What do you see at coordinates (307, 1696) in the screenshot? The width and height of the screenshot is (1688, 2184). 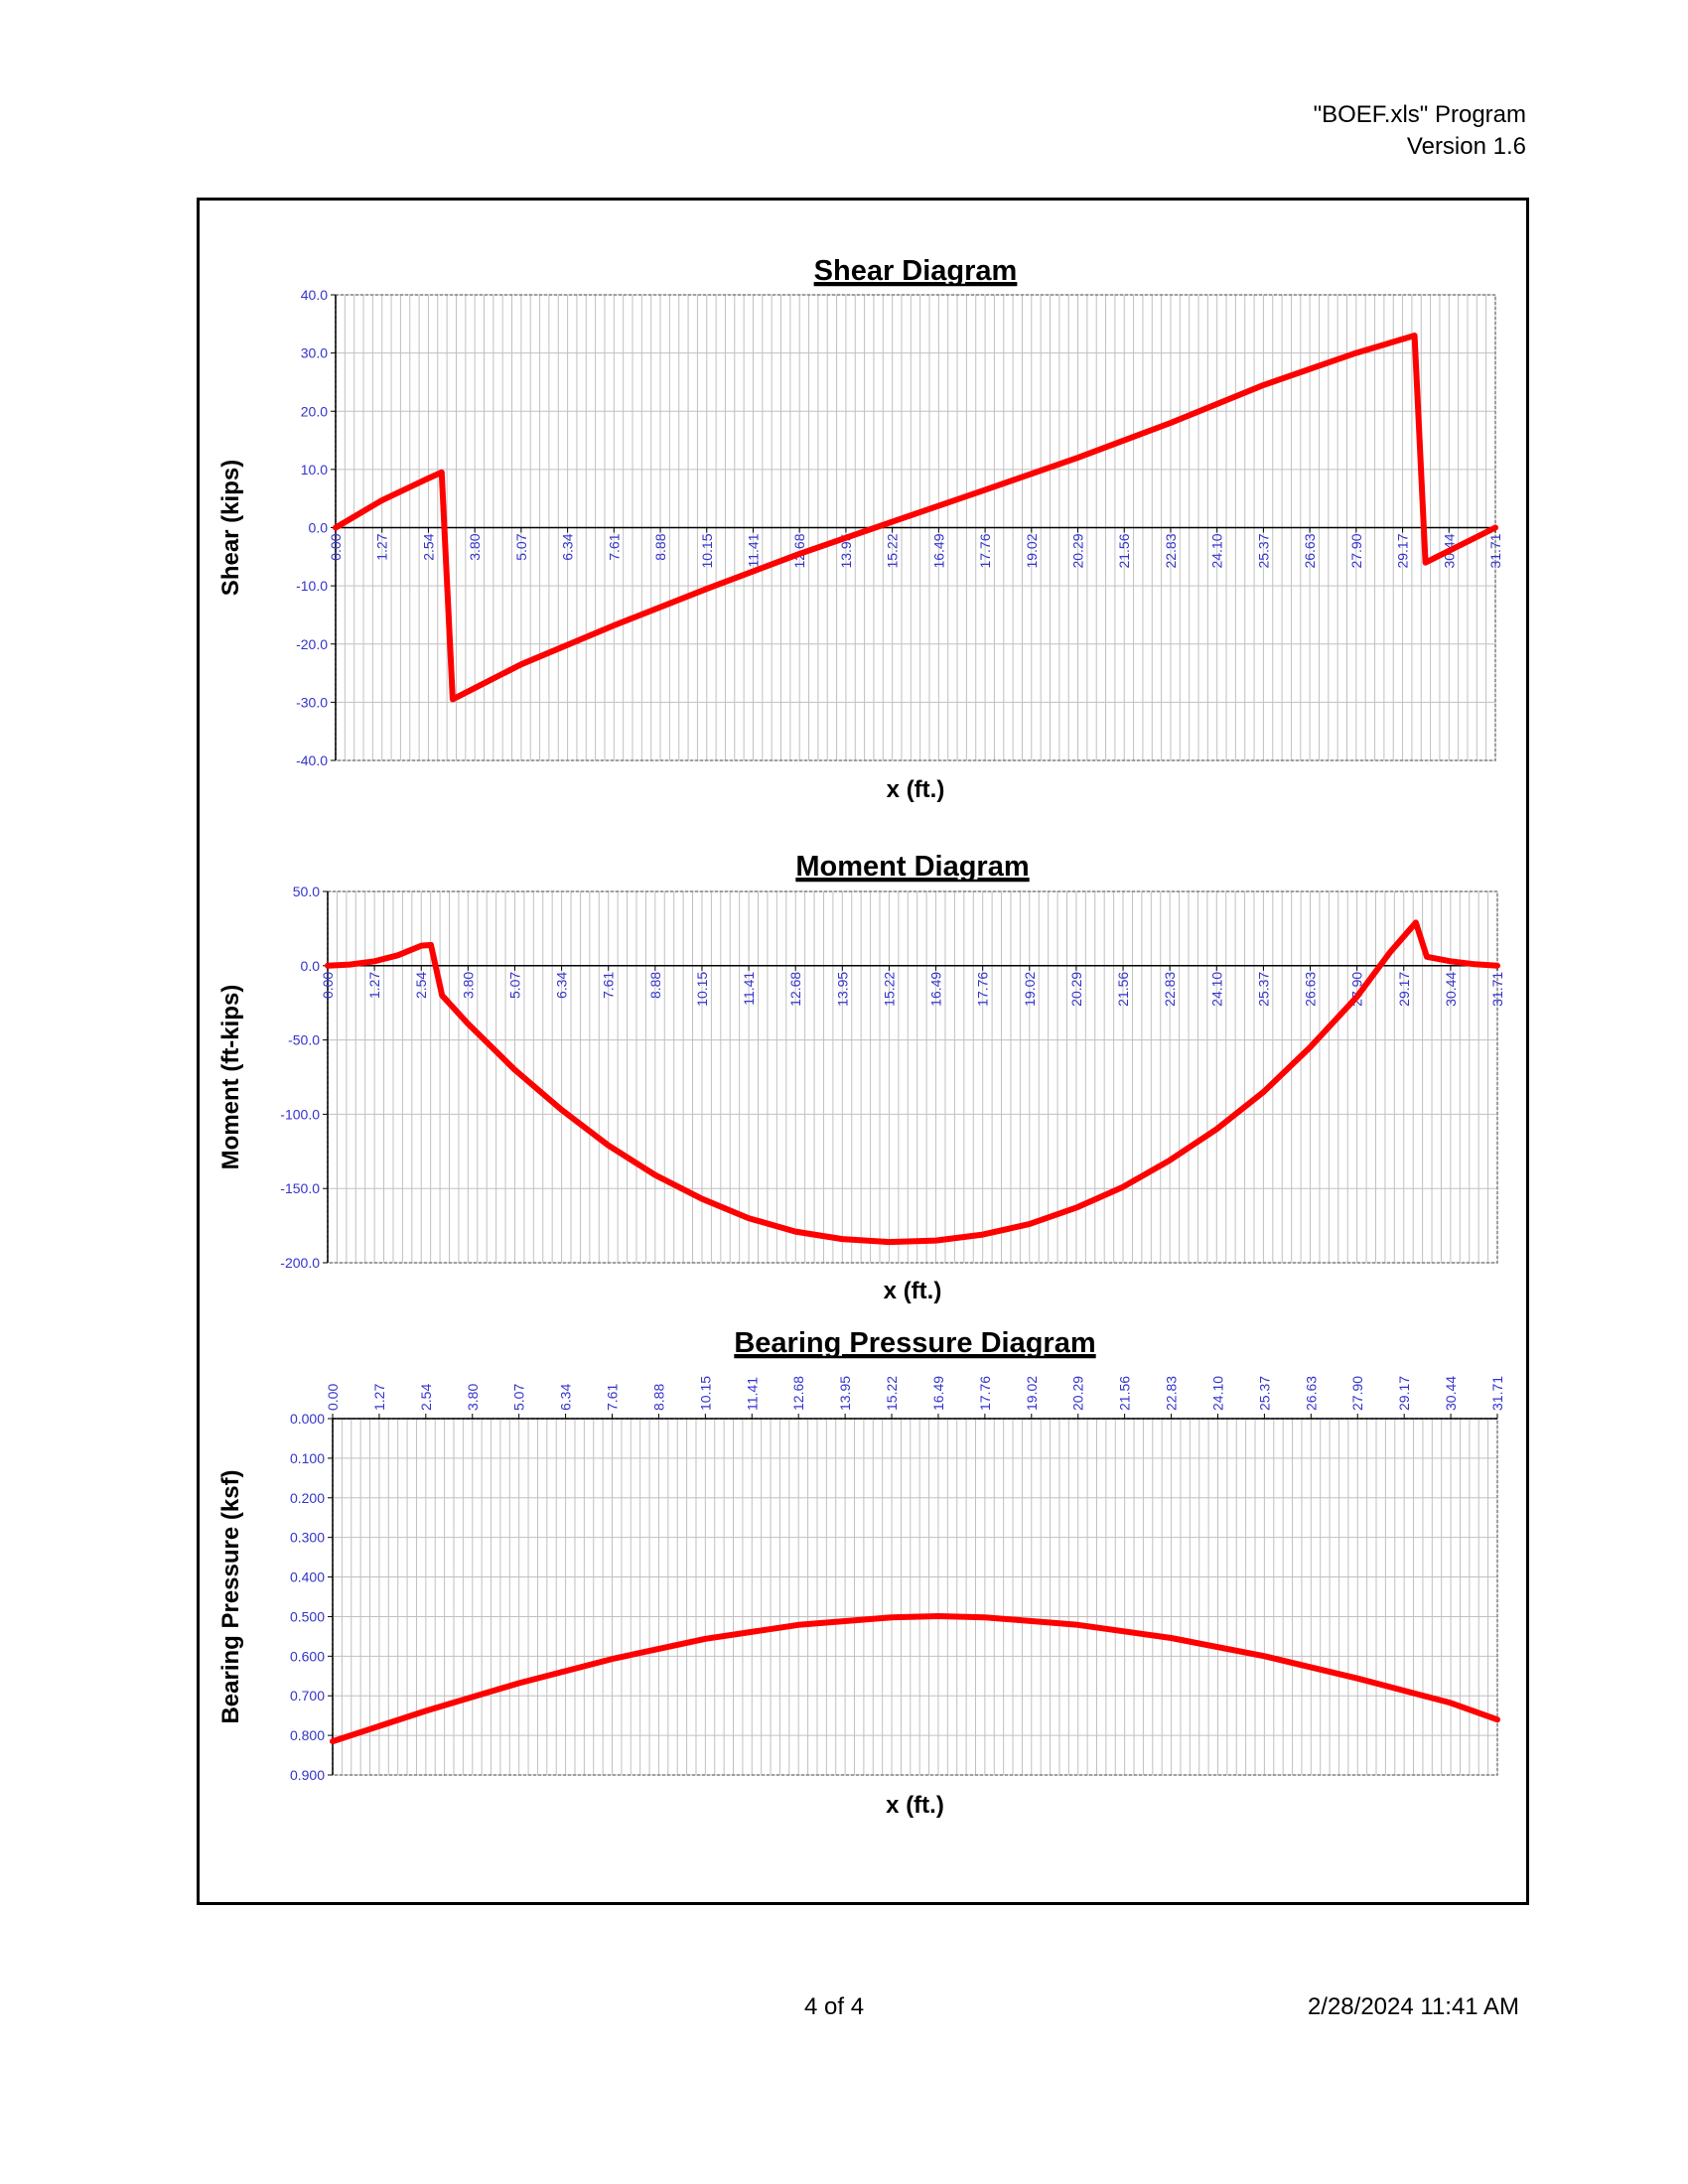 I see `y-tick-label: 0.700` at bounding box center [307, 1696].